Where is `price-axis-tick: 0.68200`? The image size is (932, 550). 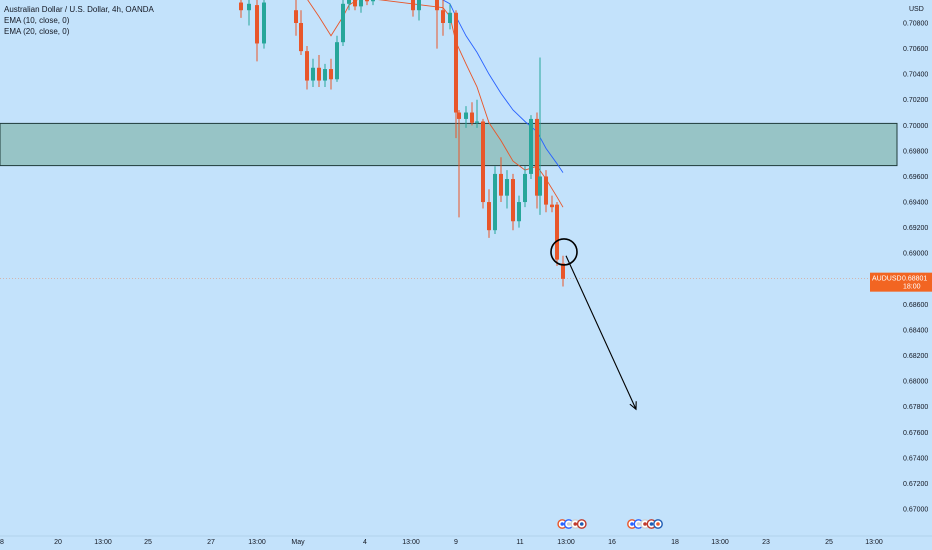
price-axis-tick: 0.68200 is located at coordinates (915, 356).